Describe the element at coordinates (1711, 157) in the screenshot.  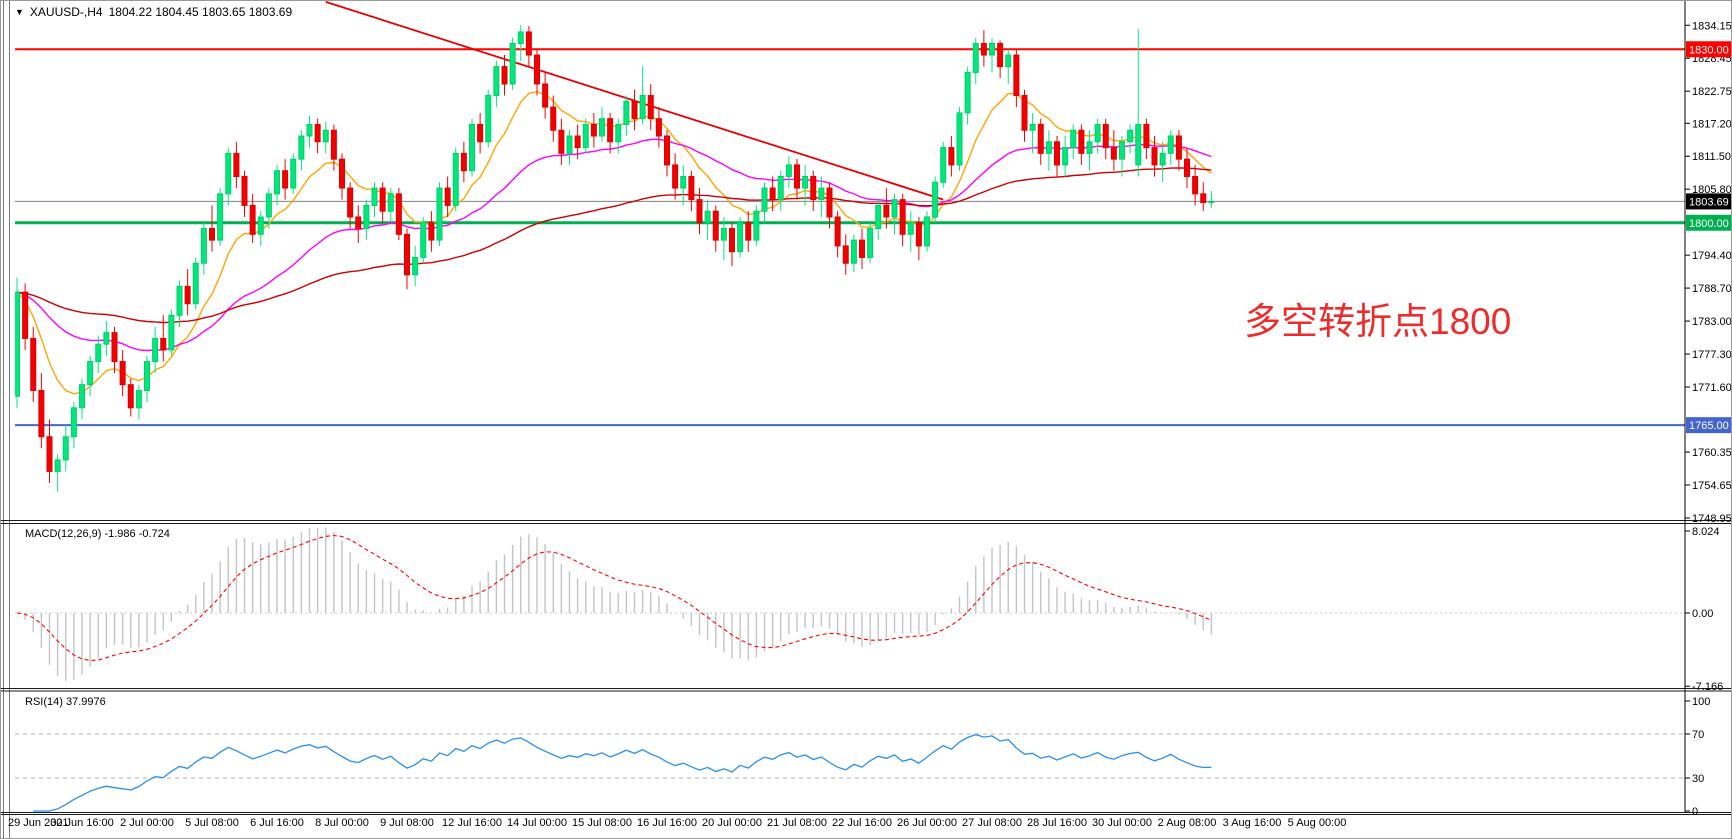
I see `price-tick-label: 1811.50` at that location.